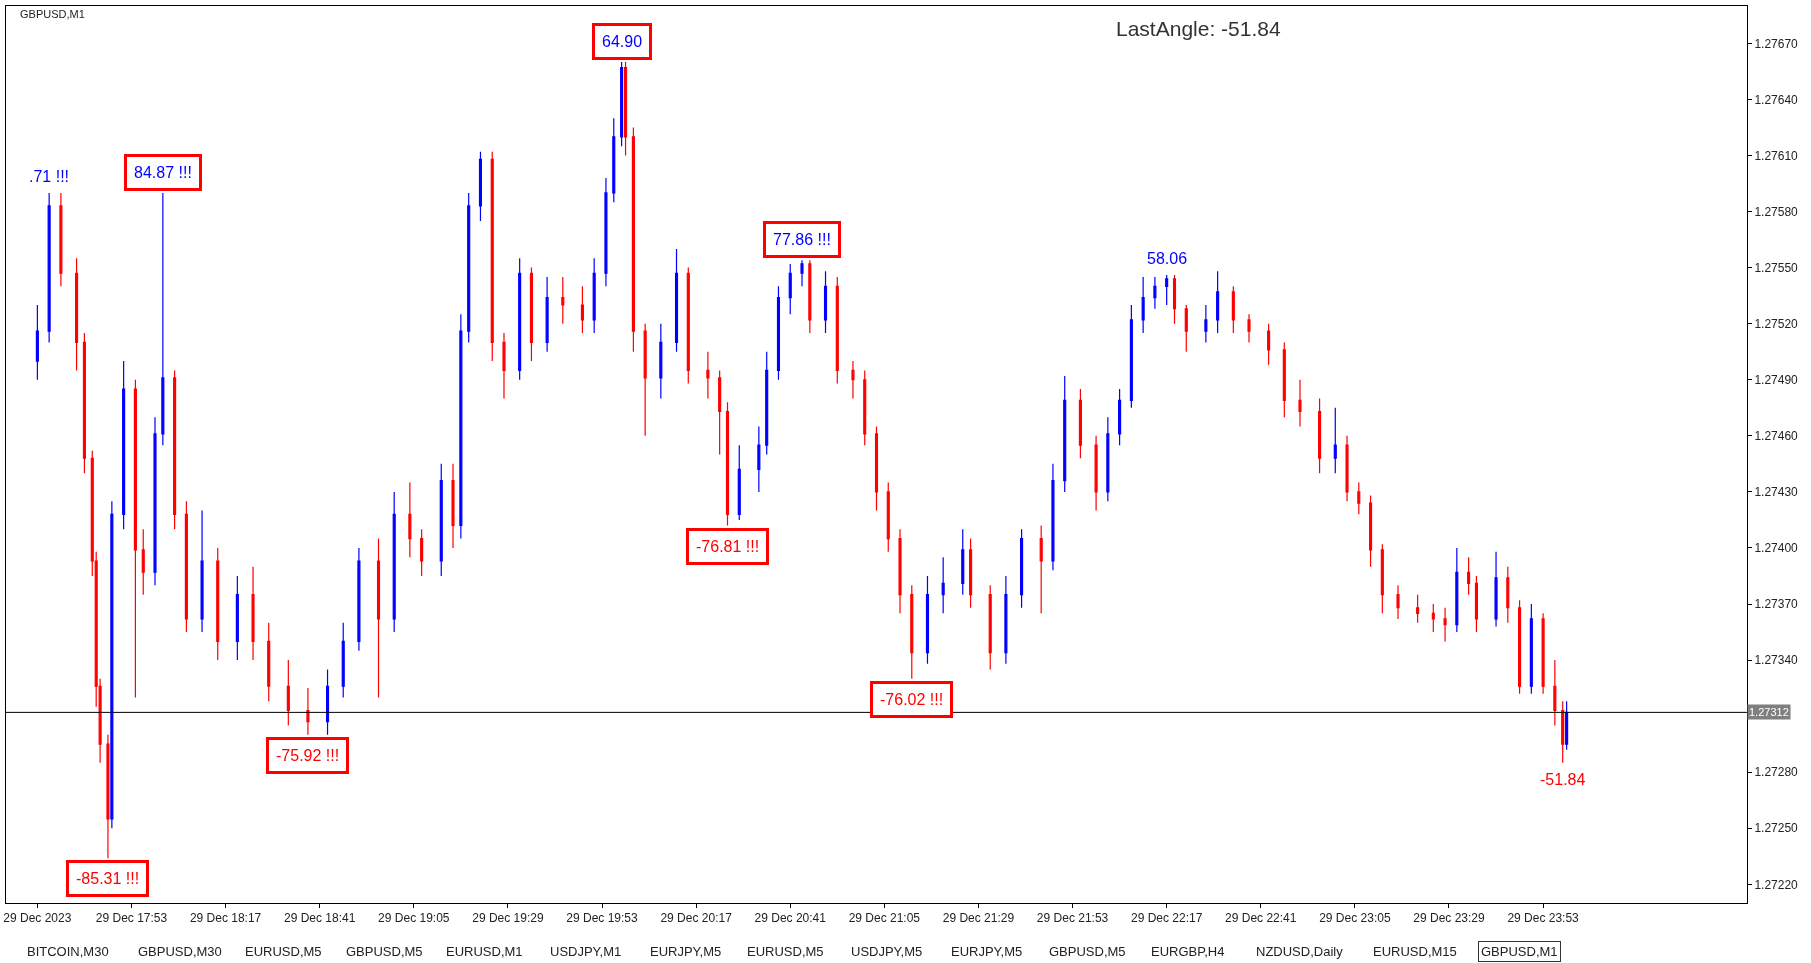  Describe the element at coordinates (802, 239) in the screenshot. I see `annotation: 77.86 !!!` at that location.